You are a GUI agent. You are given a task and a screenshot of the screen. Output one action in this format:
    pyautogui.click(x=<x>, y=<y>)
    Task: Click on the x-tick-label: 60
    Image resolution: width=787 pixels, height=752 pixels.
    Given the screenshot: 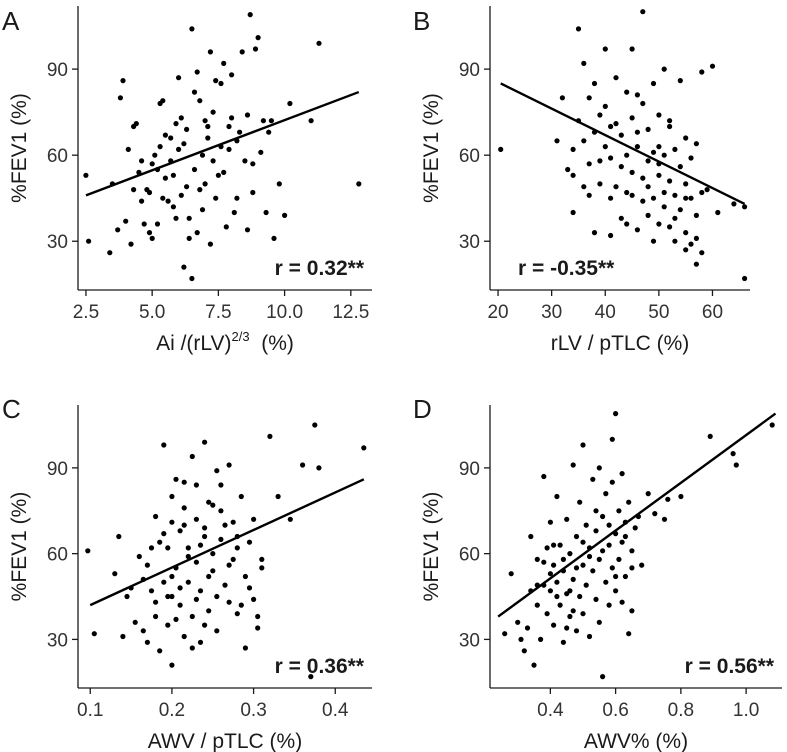 What is the action you would take?
    pyautogui.click(x=712, y=312)
    